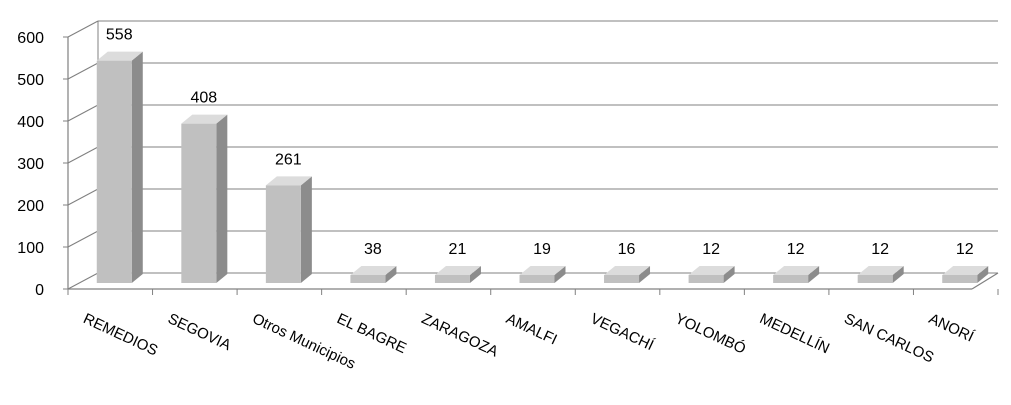  I want to click on data-label: 21, so click(458, 249).